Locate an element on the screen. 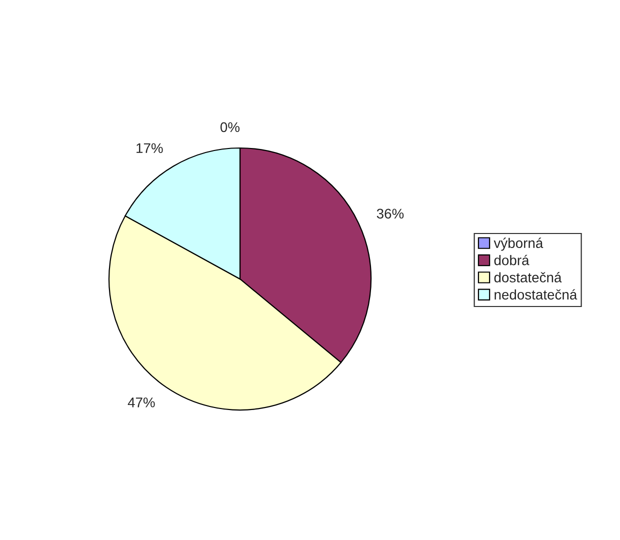 The image size is (620, 540). data-label: 17% is located at coordinates (149, 148).